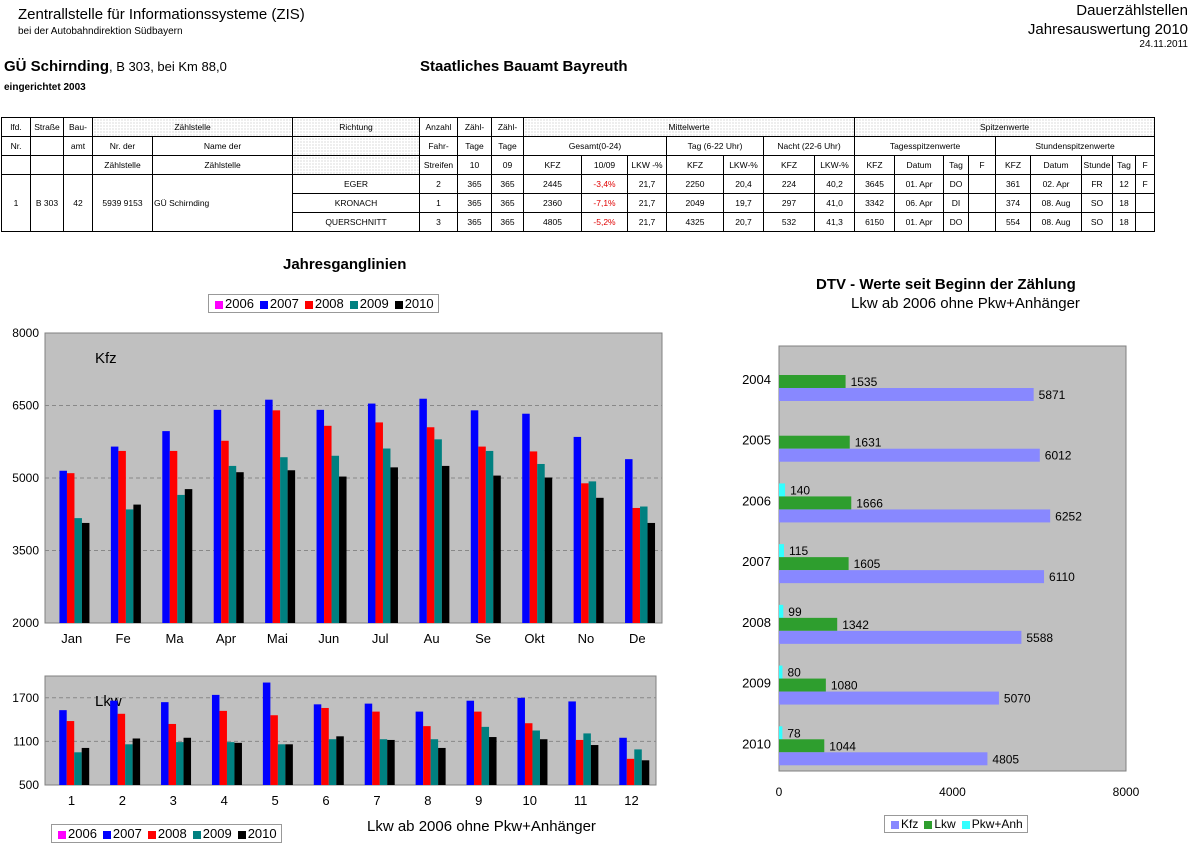  What do you see at coordinates (371, 513) in the screenshot?
I see `bar-2007-Jul` at bounding box center [371, 513].